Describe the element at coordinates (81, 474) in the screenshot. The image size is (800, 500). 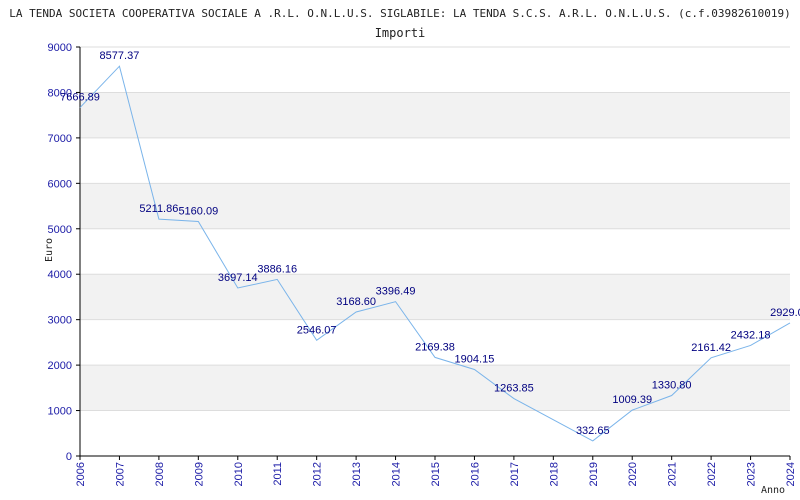
I see `x-tick-label: 2006` at that location.